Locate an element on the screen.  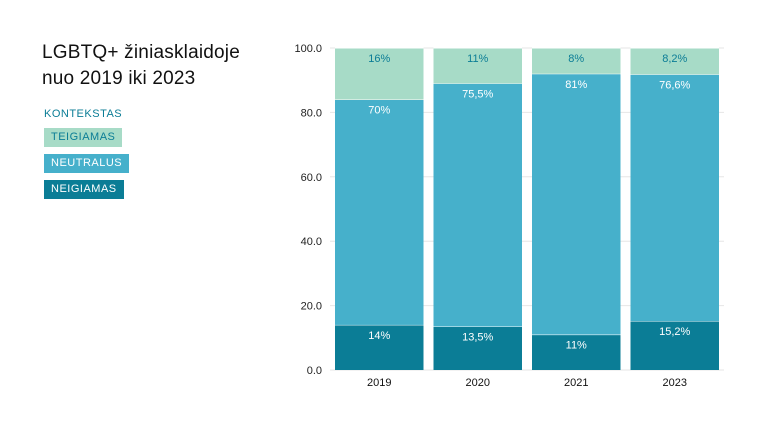
legend-heading: KONTEKSTAS is located at coordinates (83, 114).